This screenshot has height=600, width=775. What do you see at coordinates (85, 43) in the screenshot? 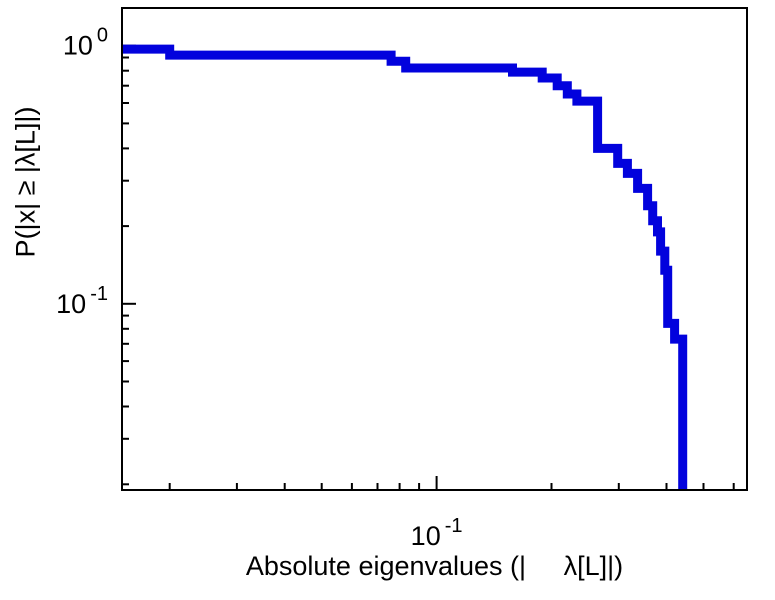
I see `y-tick-label: 10 0` at bounding box center [85, 43].